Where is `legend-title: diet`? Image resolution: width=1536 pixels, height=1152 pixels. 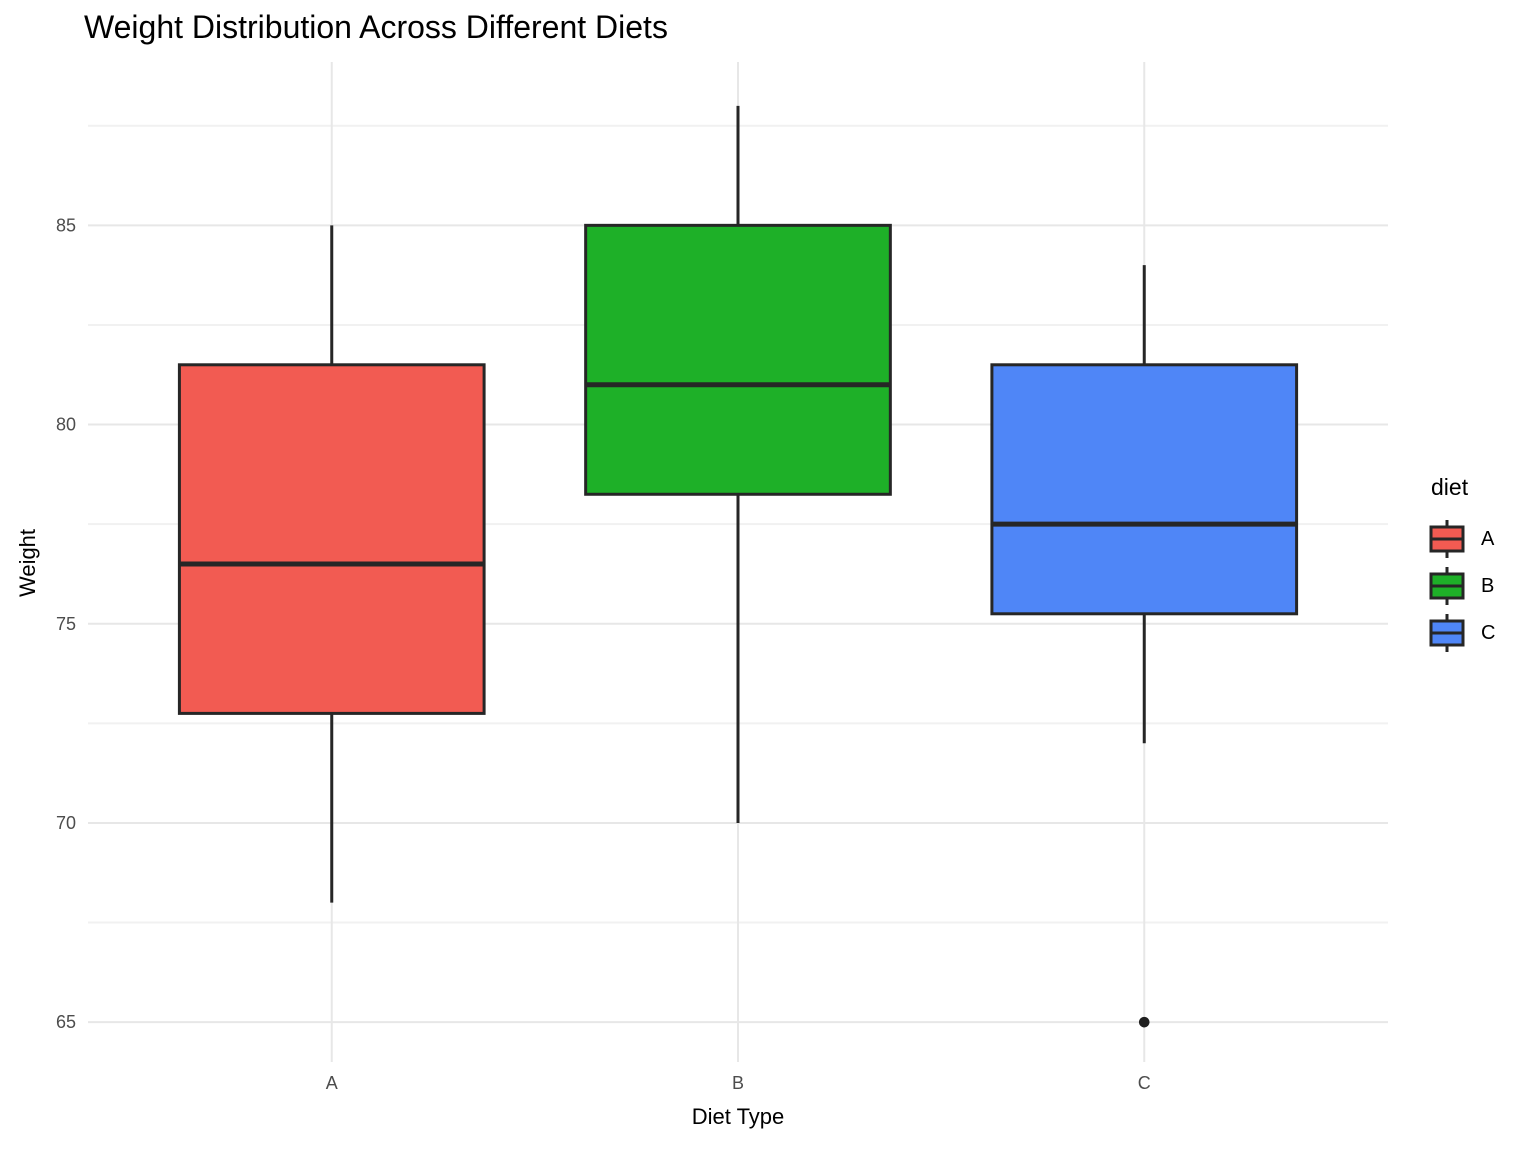 legend-title: diet is located at coordinates (1450, 487).